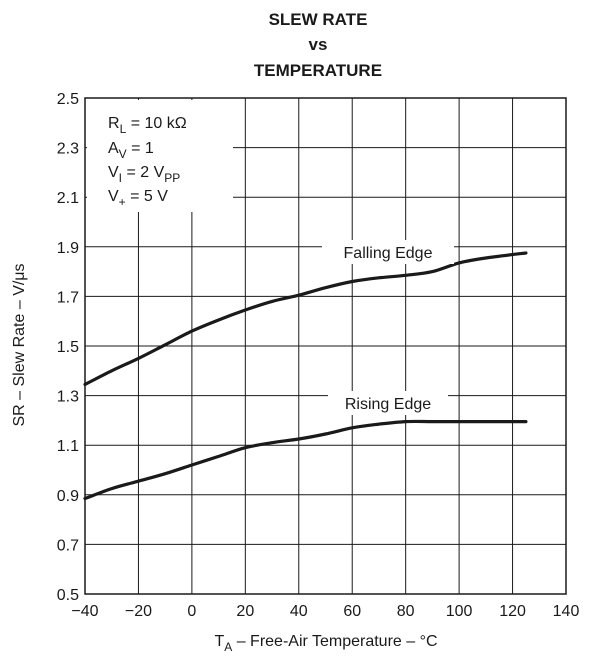  I want to click on x-tick-label: 140, so click(566, 611).